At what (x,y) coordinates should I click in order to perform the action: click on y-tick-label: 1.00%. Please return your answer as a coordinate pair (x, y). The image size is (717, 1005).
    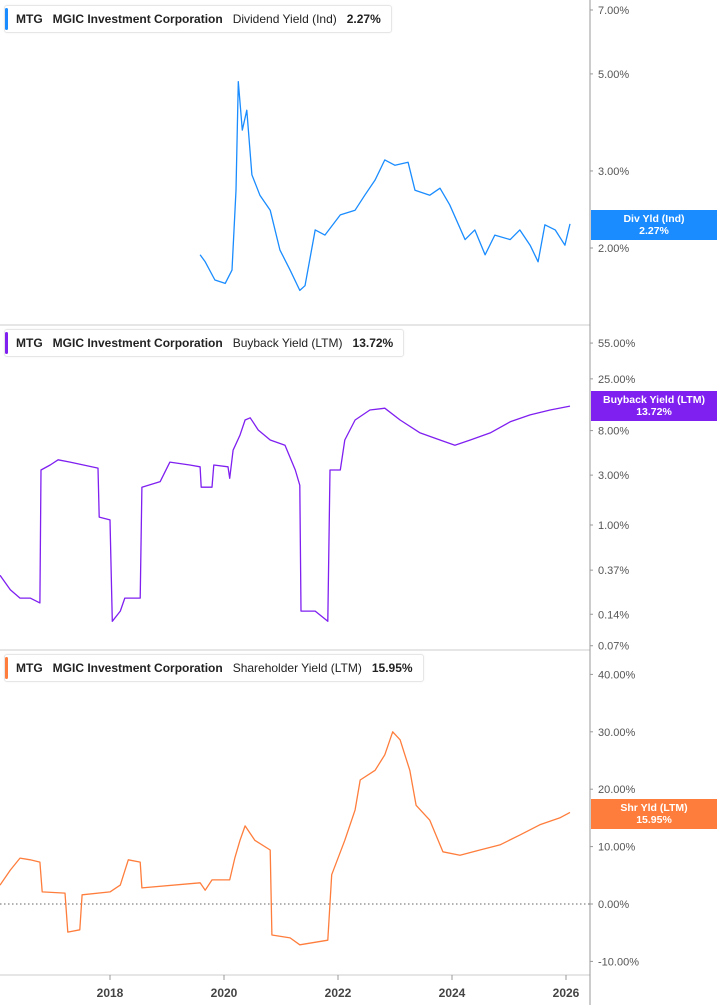
    Looking at the image, I should click on (613, 526).